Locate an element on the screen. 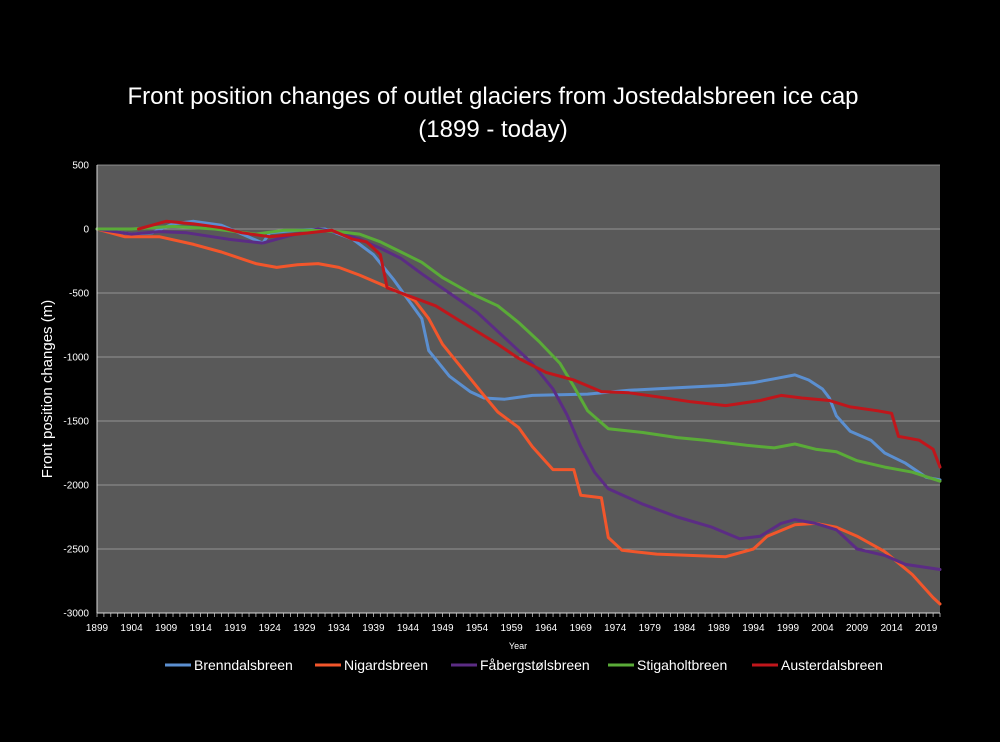 The width and height of the screenshot is (1000, 742). y-axis-label: Front position changes (m) is located at coordinates (47, 389).